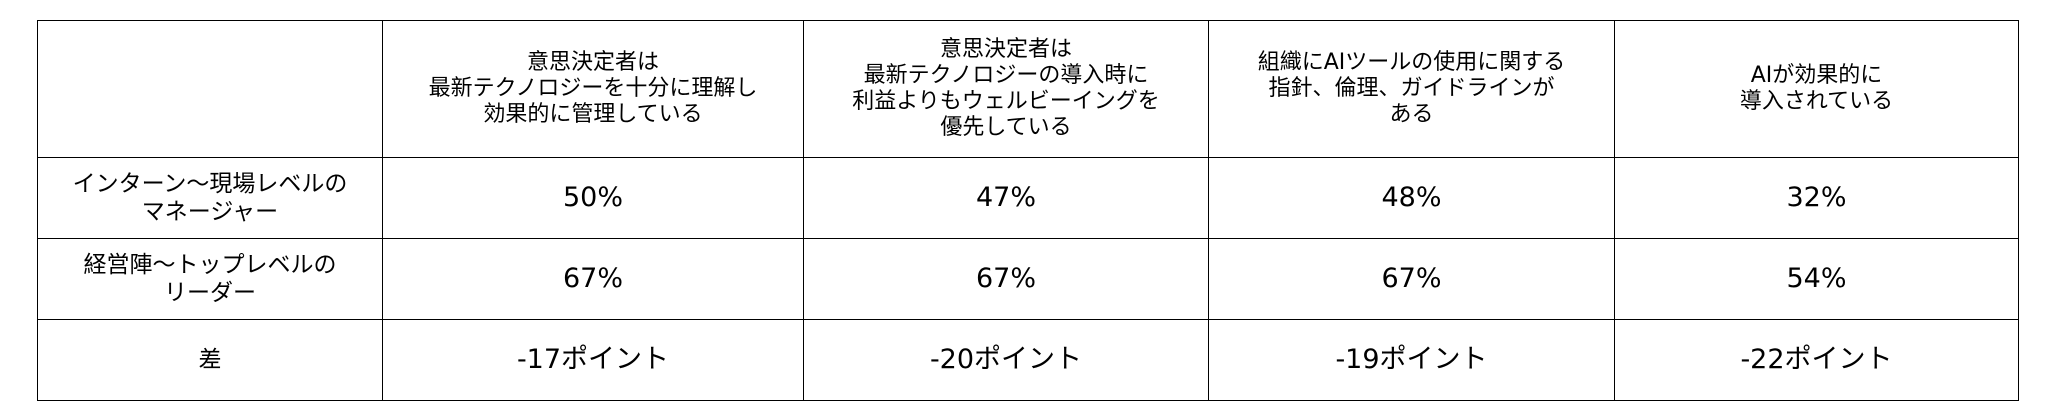  Describe the element at coordinates (1816, 89) in the screenshot. I see `header-cell: AIが効果的に 導入されている` at that location.